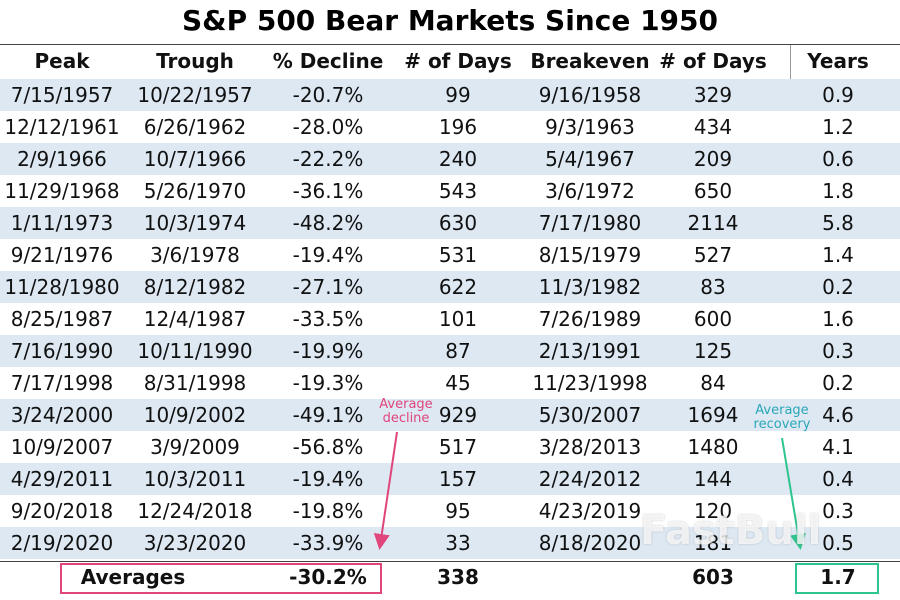  What do you see at coordinates (838, 447) in the screenshot?
I see `table-cell: 4.1` at bounding box center [838, 447].